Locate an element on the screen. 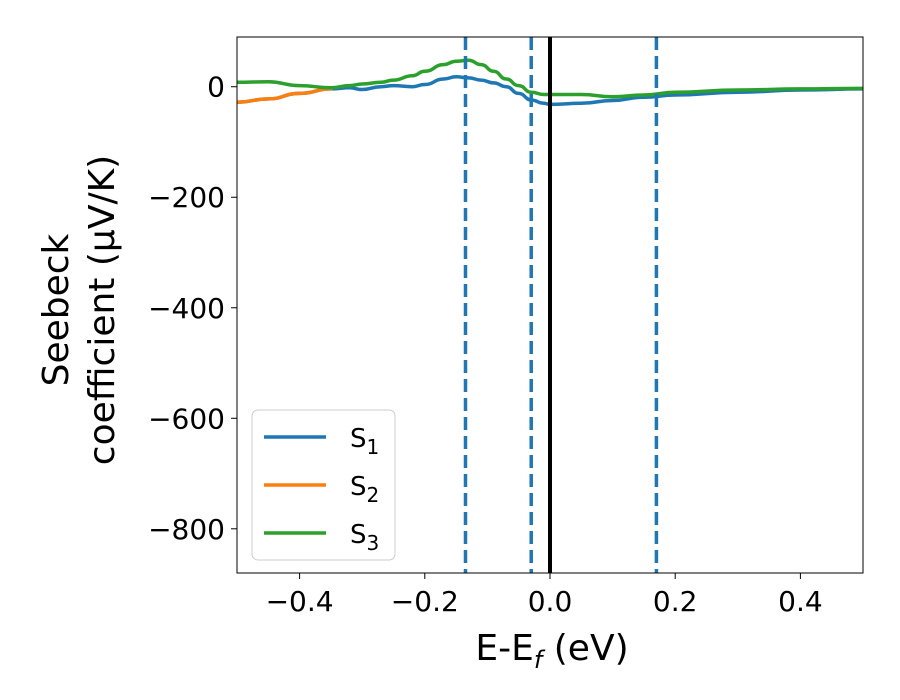  y-tick-label: −400 is located at coordinates (186, 308).